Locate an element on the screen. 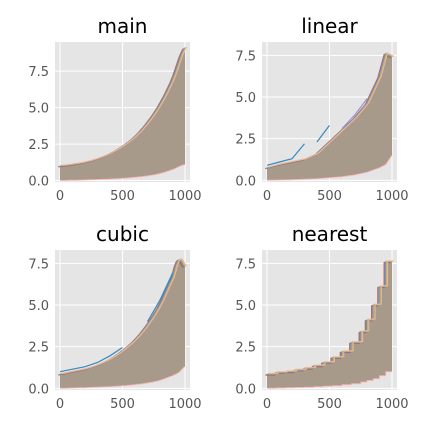 The height and width of the screenshot is (432, 432). chart-title: nearest is located at coordinates (330, 234).